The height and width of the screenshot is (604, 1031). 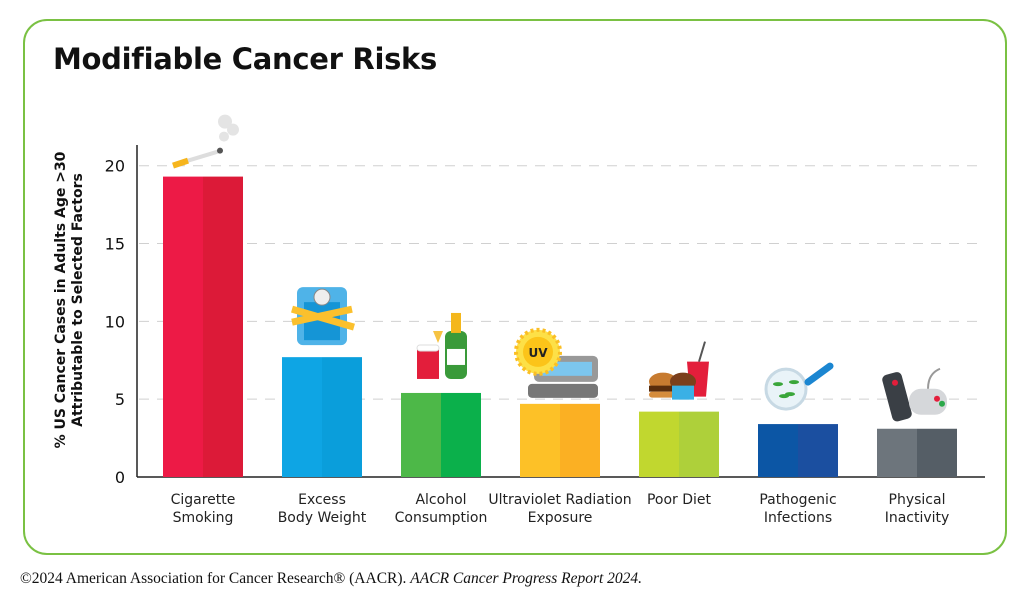 What do you see at coordinates (683, 392) in the screenshot?
I see `cupcake-base` at bounding box center [683, 392].